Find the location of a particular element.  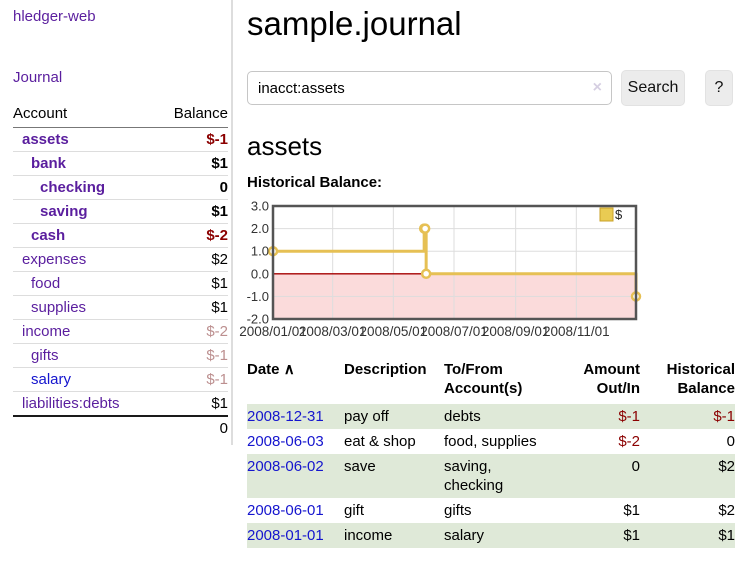

account-balance: 0 is located at coordinates (191, 187).